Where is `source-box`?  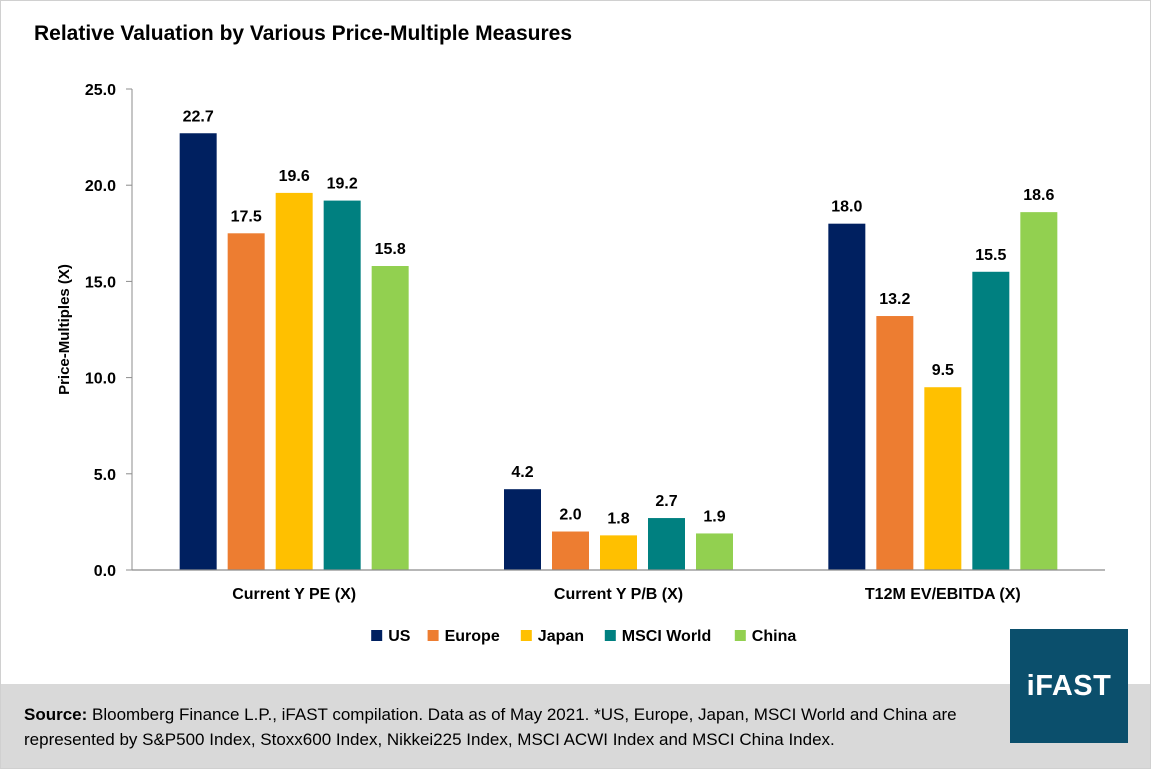
source-box is located at coordinates (575, 726).